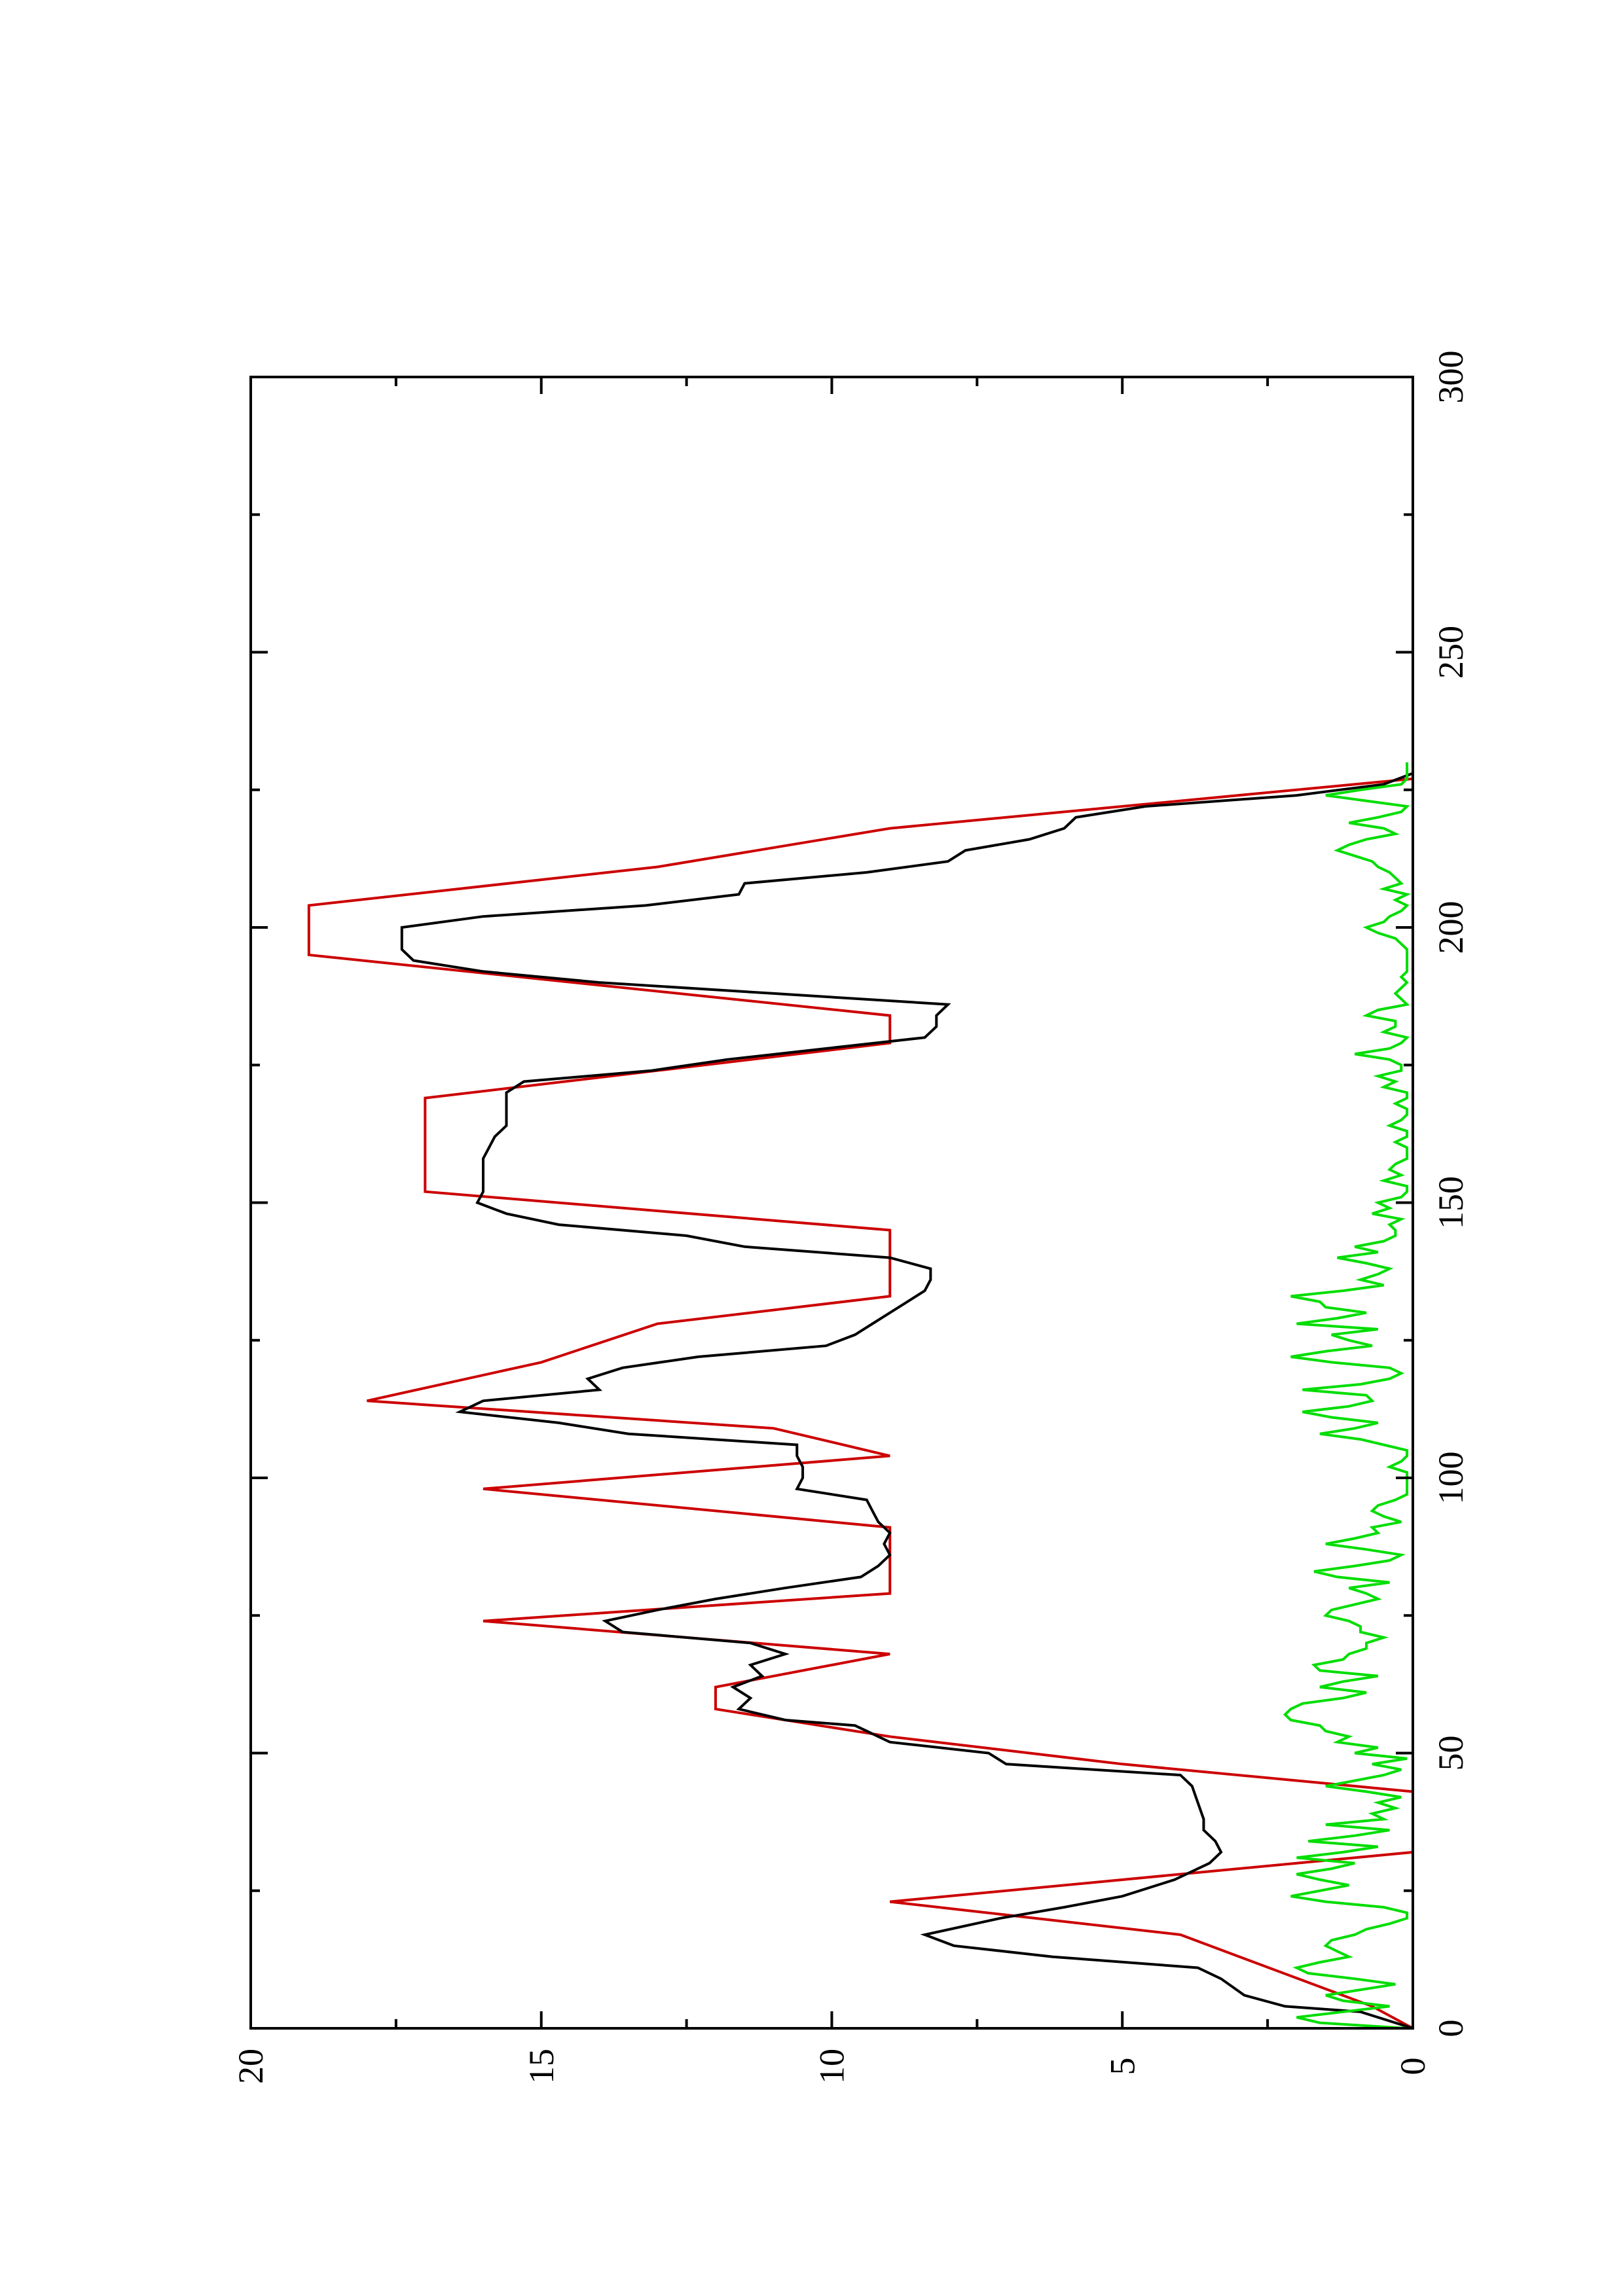  Describe the element at coordinates (832, 2066) in the screenshot. I see `y-tick-label: 10` at that location.